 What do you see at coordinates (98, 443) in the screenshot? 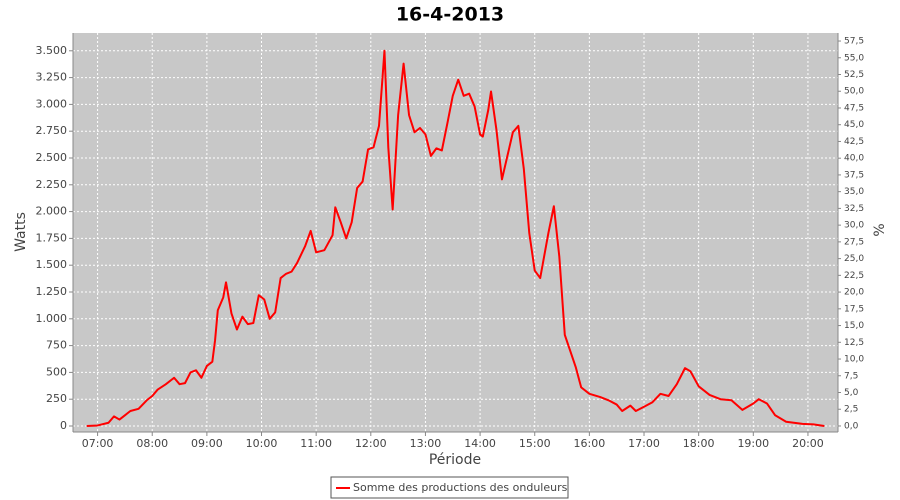
I see `x-tick-label: 07:00` at bounding box center [98, 443].